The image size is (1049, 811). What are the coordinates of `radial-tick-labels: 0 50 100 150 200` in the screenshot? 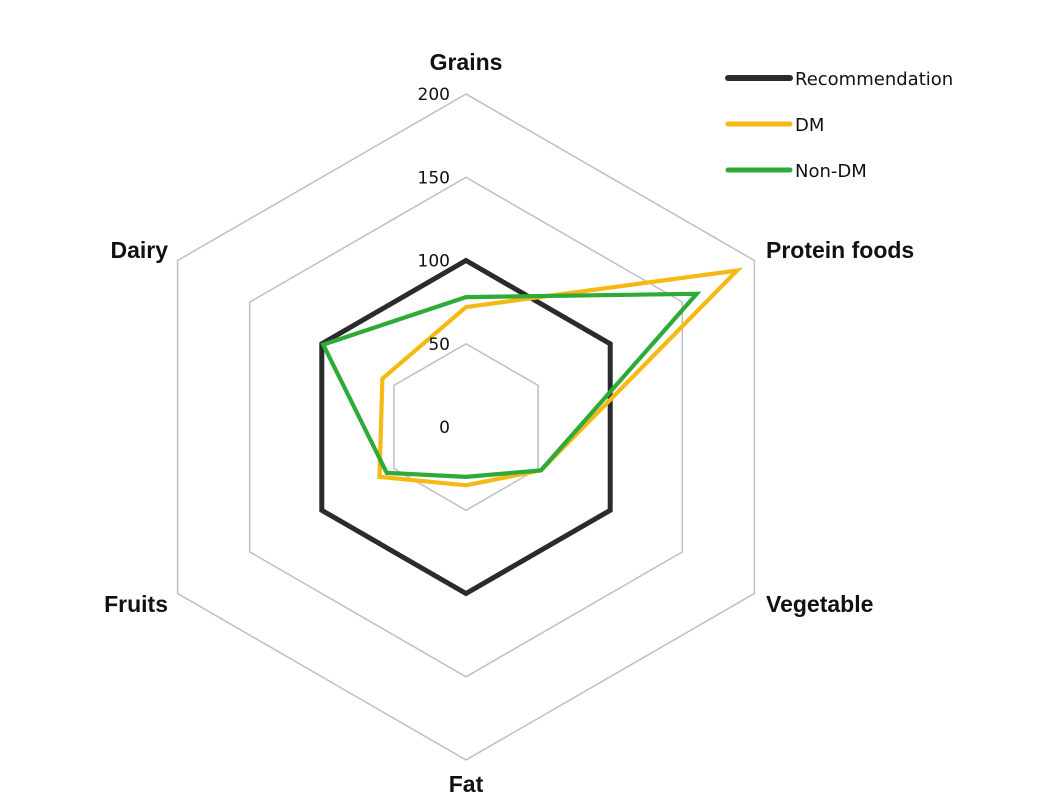 It's located at (434, 261).